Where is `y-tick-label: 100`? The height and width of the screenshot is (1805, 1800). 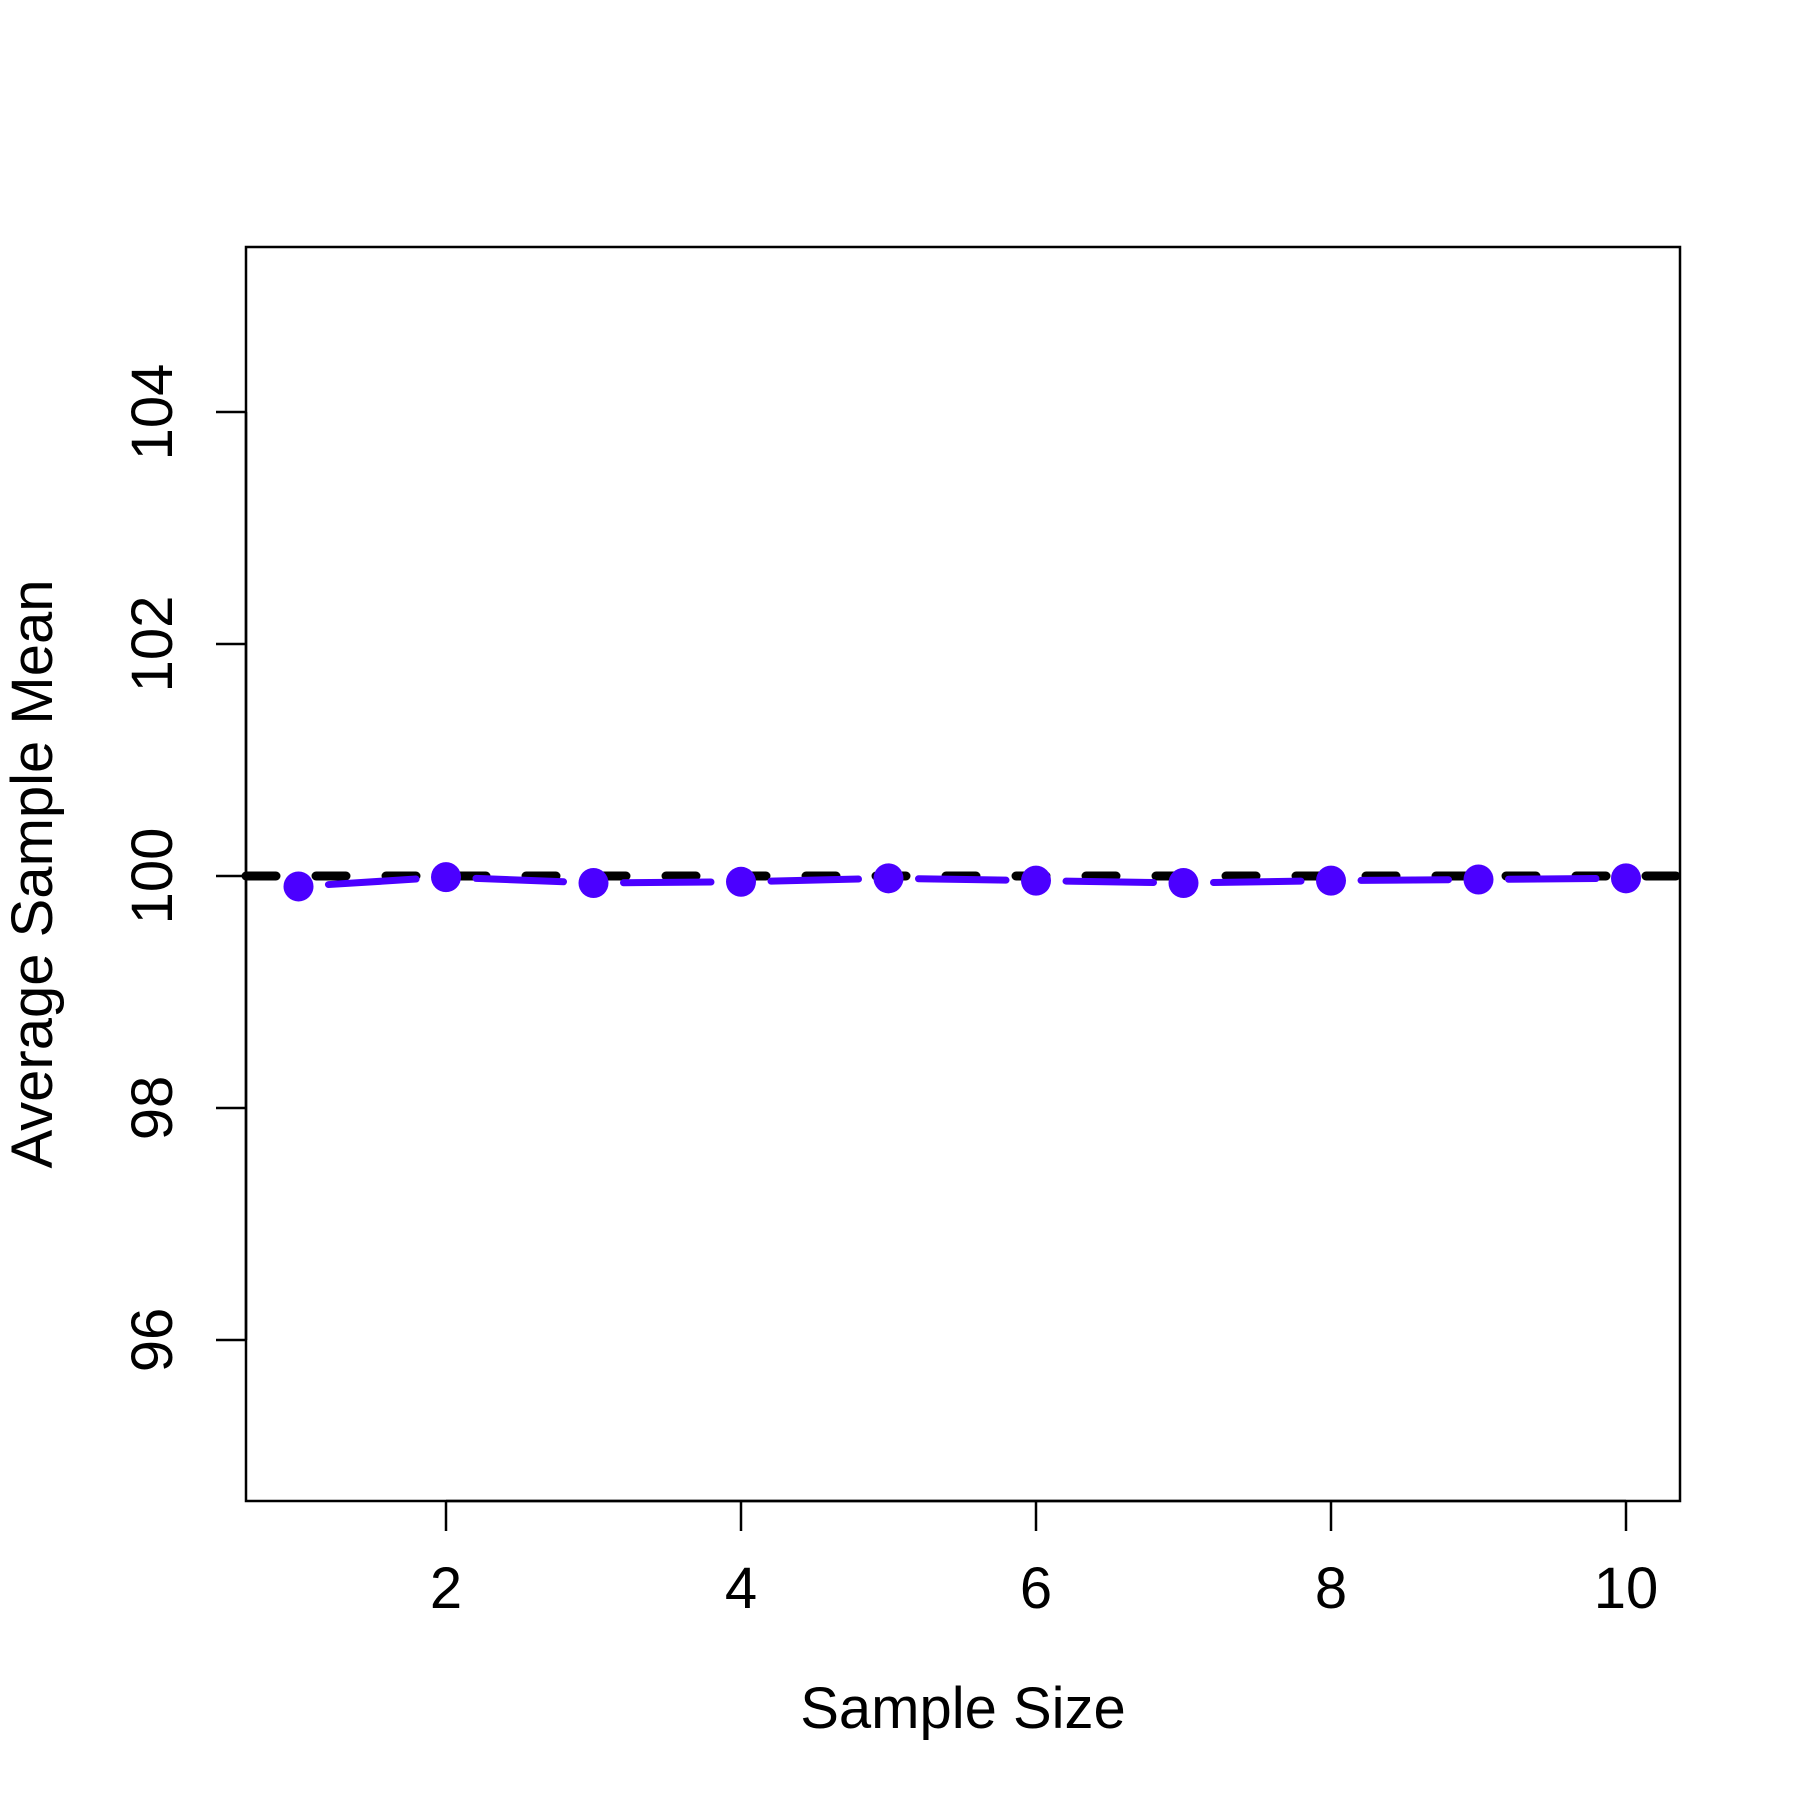 y-tick-label: 100 is located at coordinates (152, 876).